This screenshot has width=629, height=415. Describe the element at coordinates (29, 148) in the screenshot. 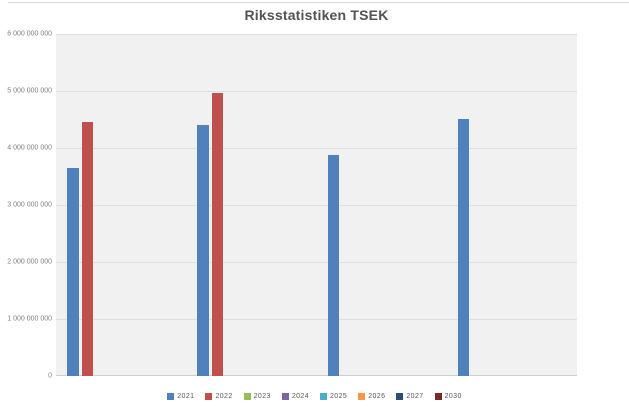

I see `y-axis-tick-label: 4 000 000 000` at that location.